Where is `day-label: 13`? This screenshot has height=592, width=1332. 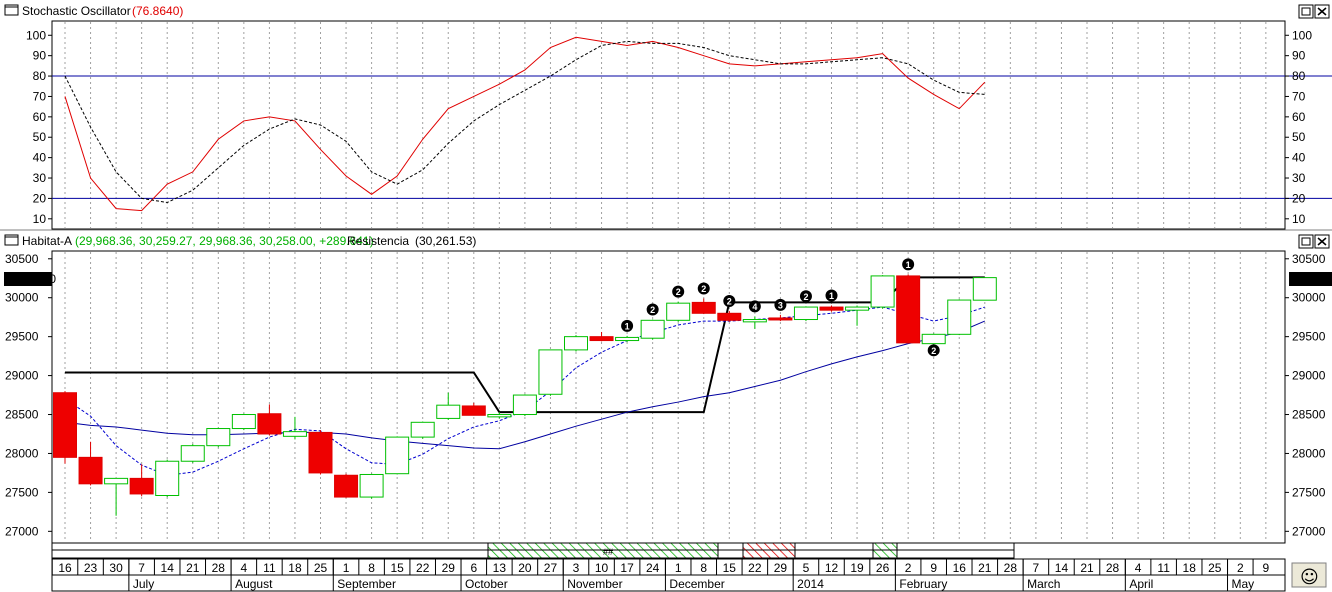
day-label: 13 is located at coordinates (500, 568).